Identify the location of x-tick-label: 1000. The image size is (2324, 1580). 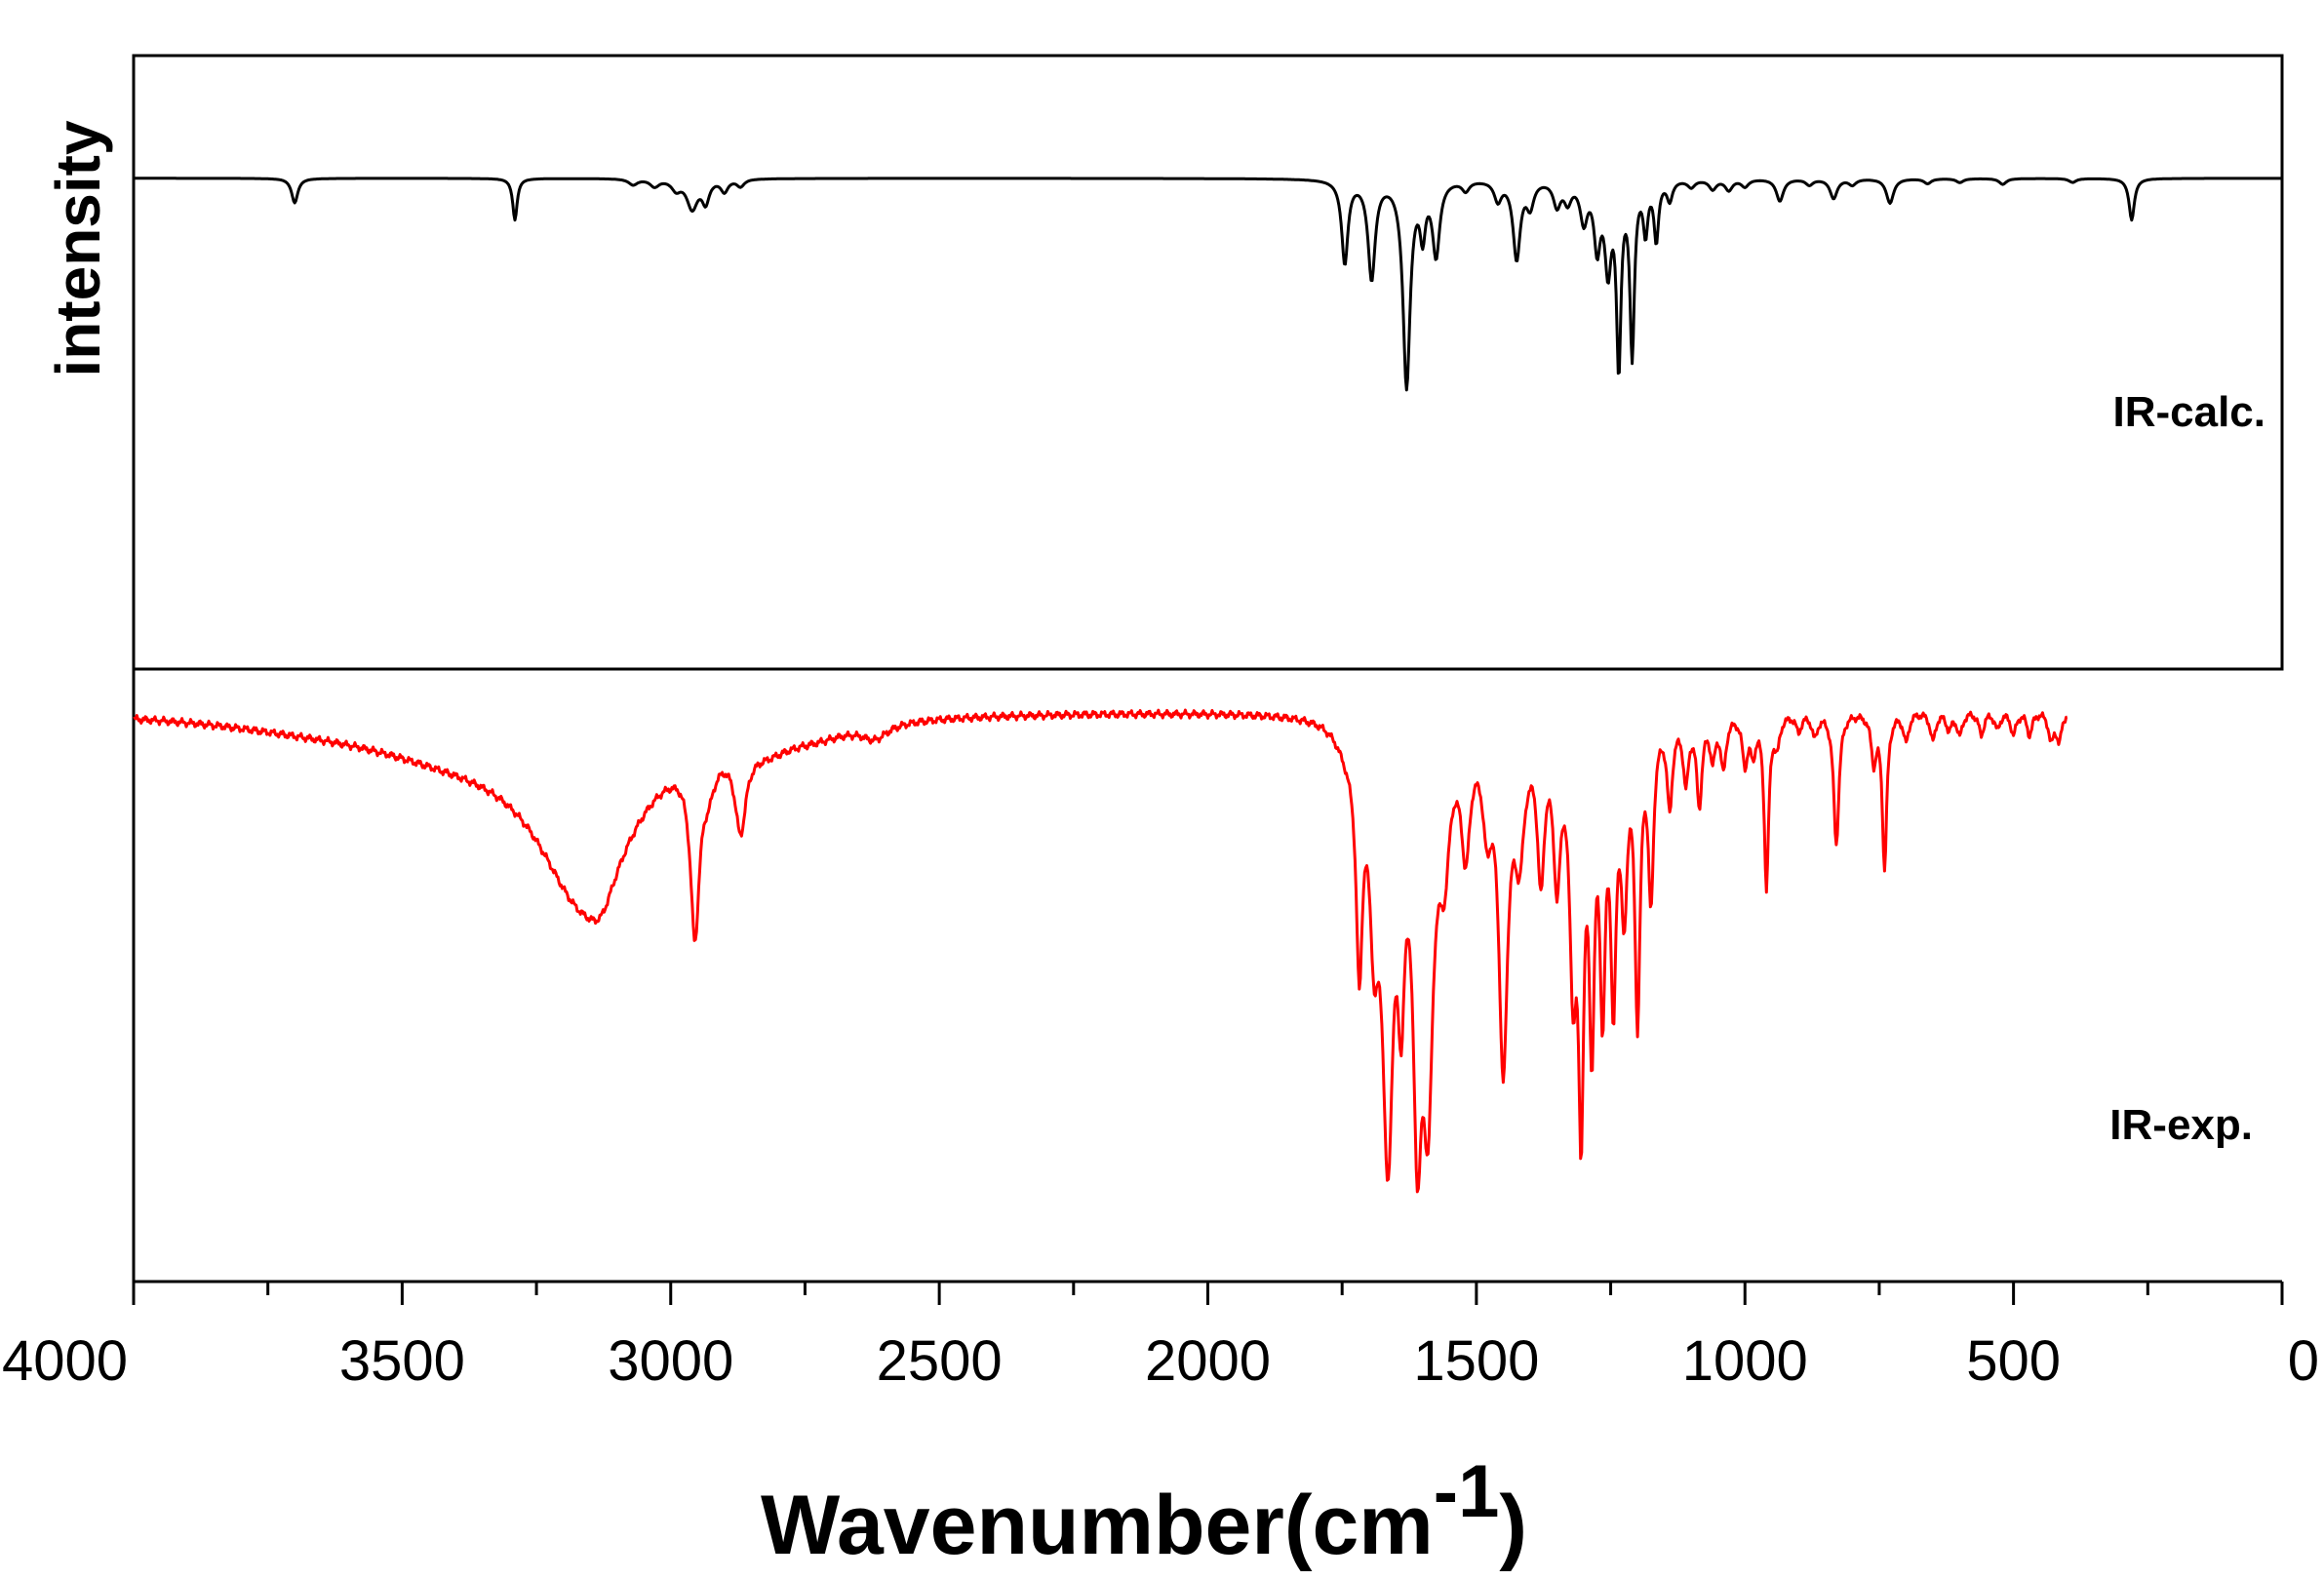
(1745, 1361).